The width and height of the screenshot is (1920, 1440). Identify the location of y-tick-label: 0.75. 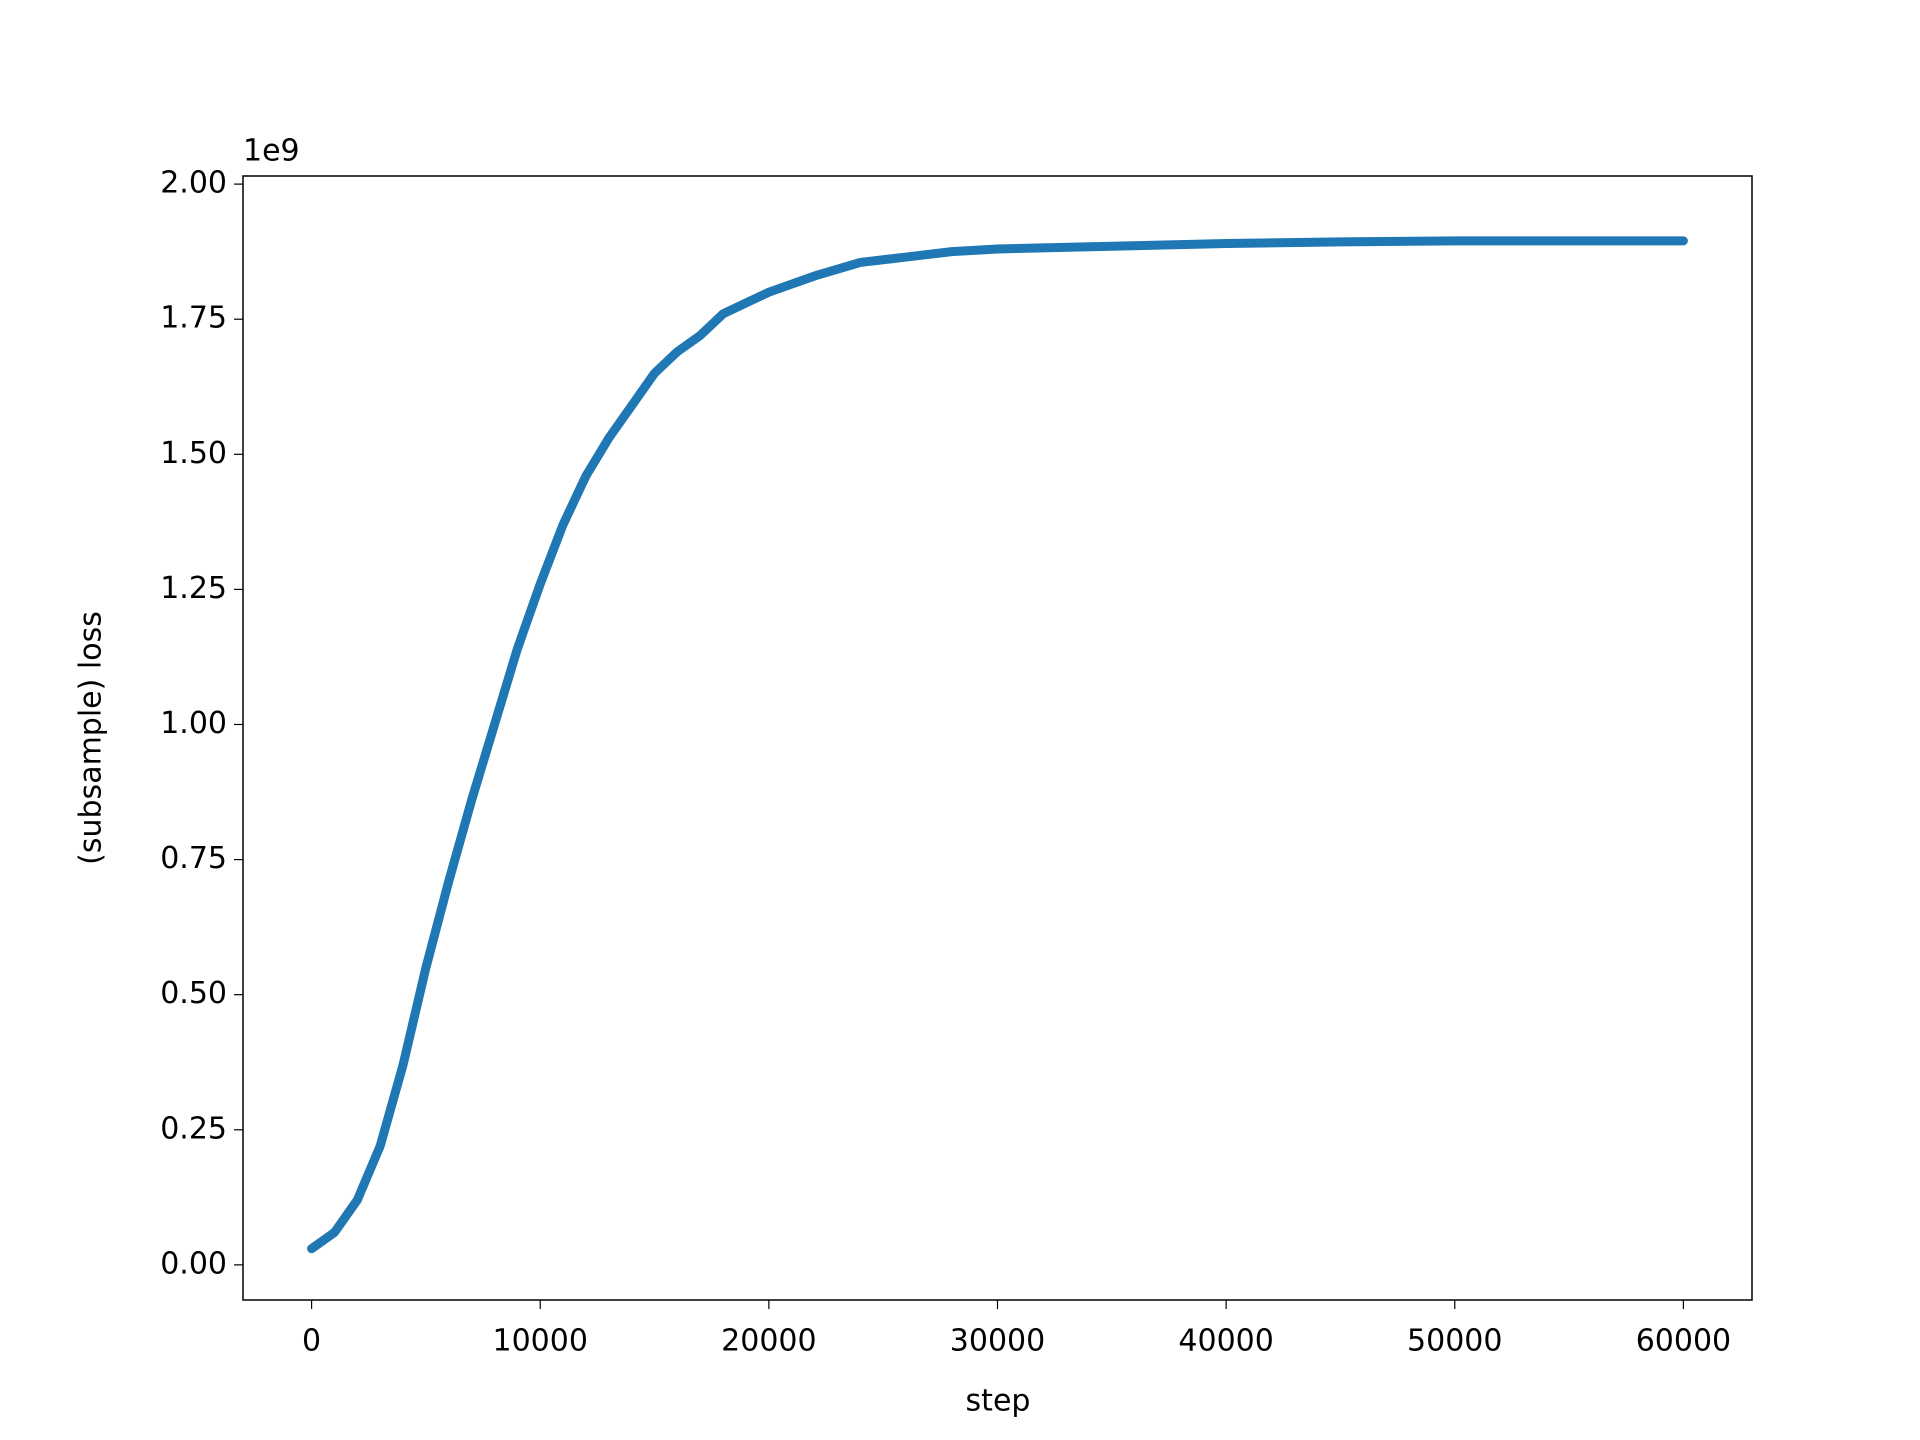
(193, 858).